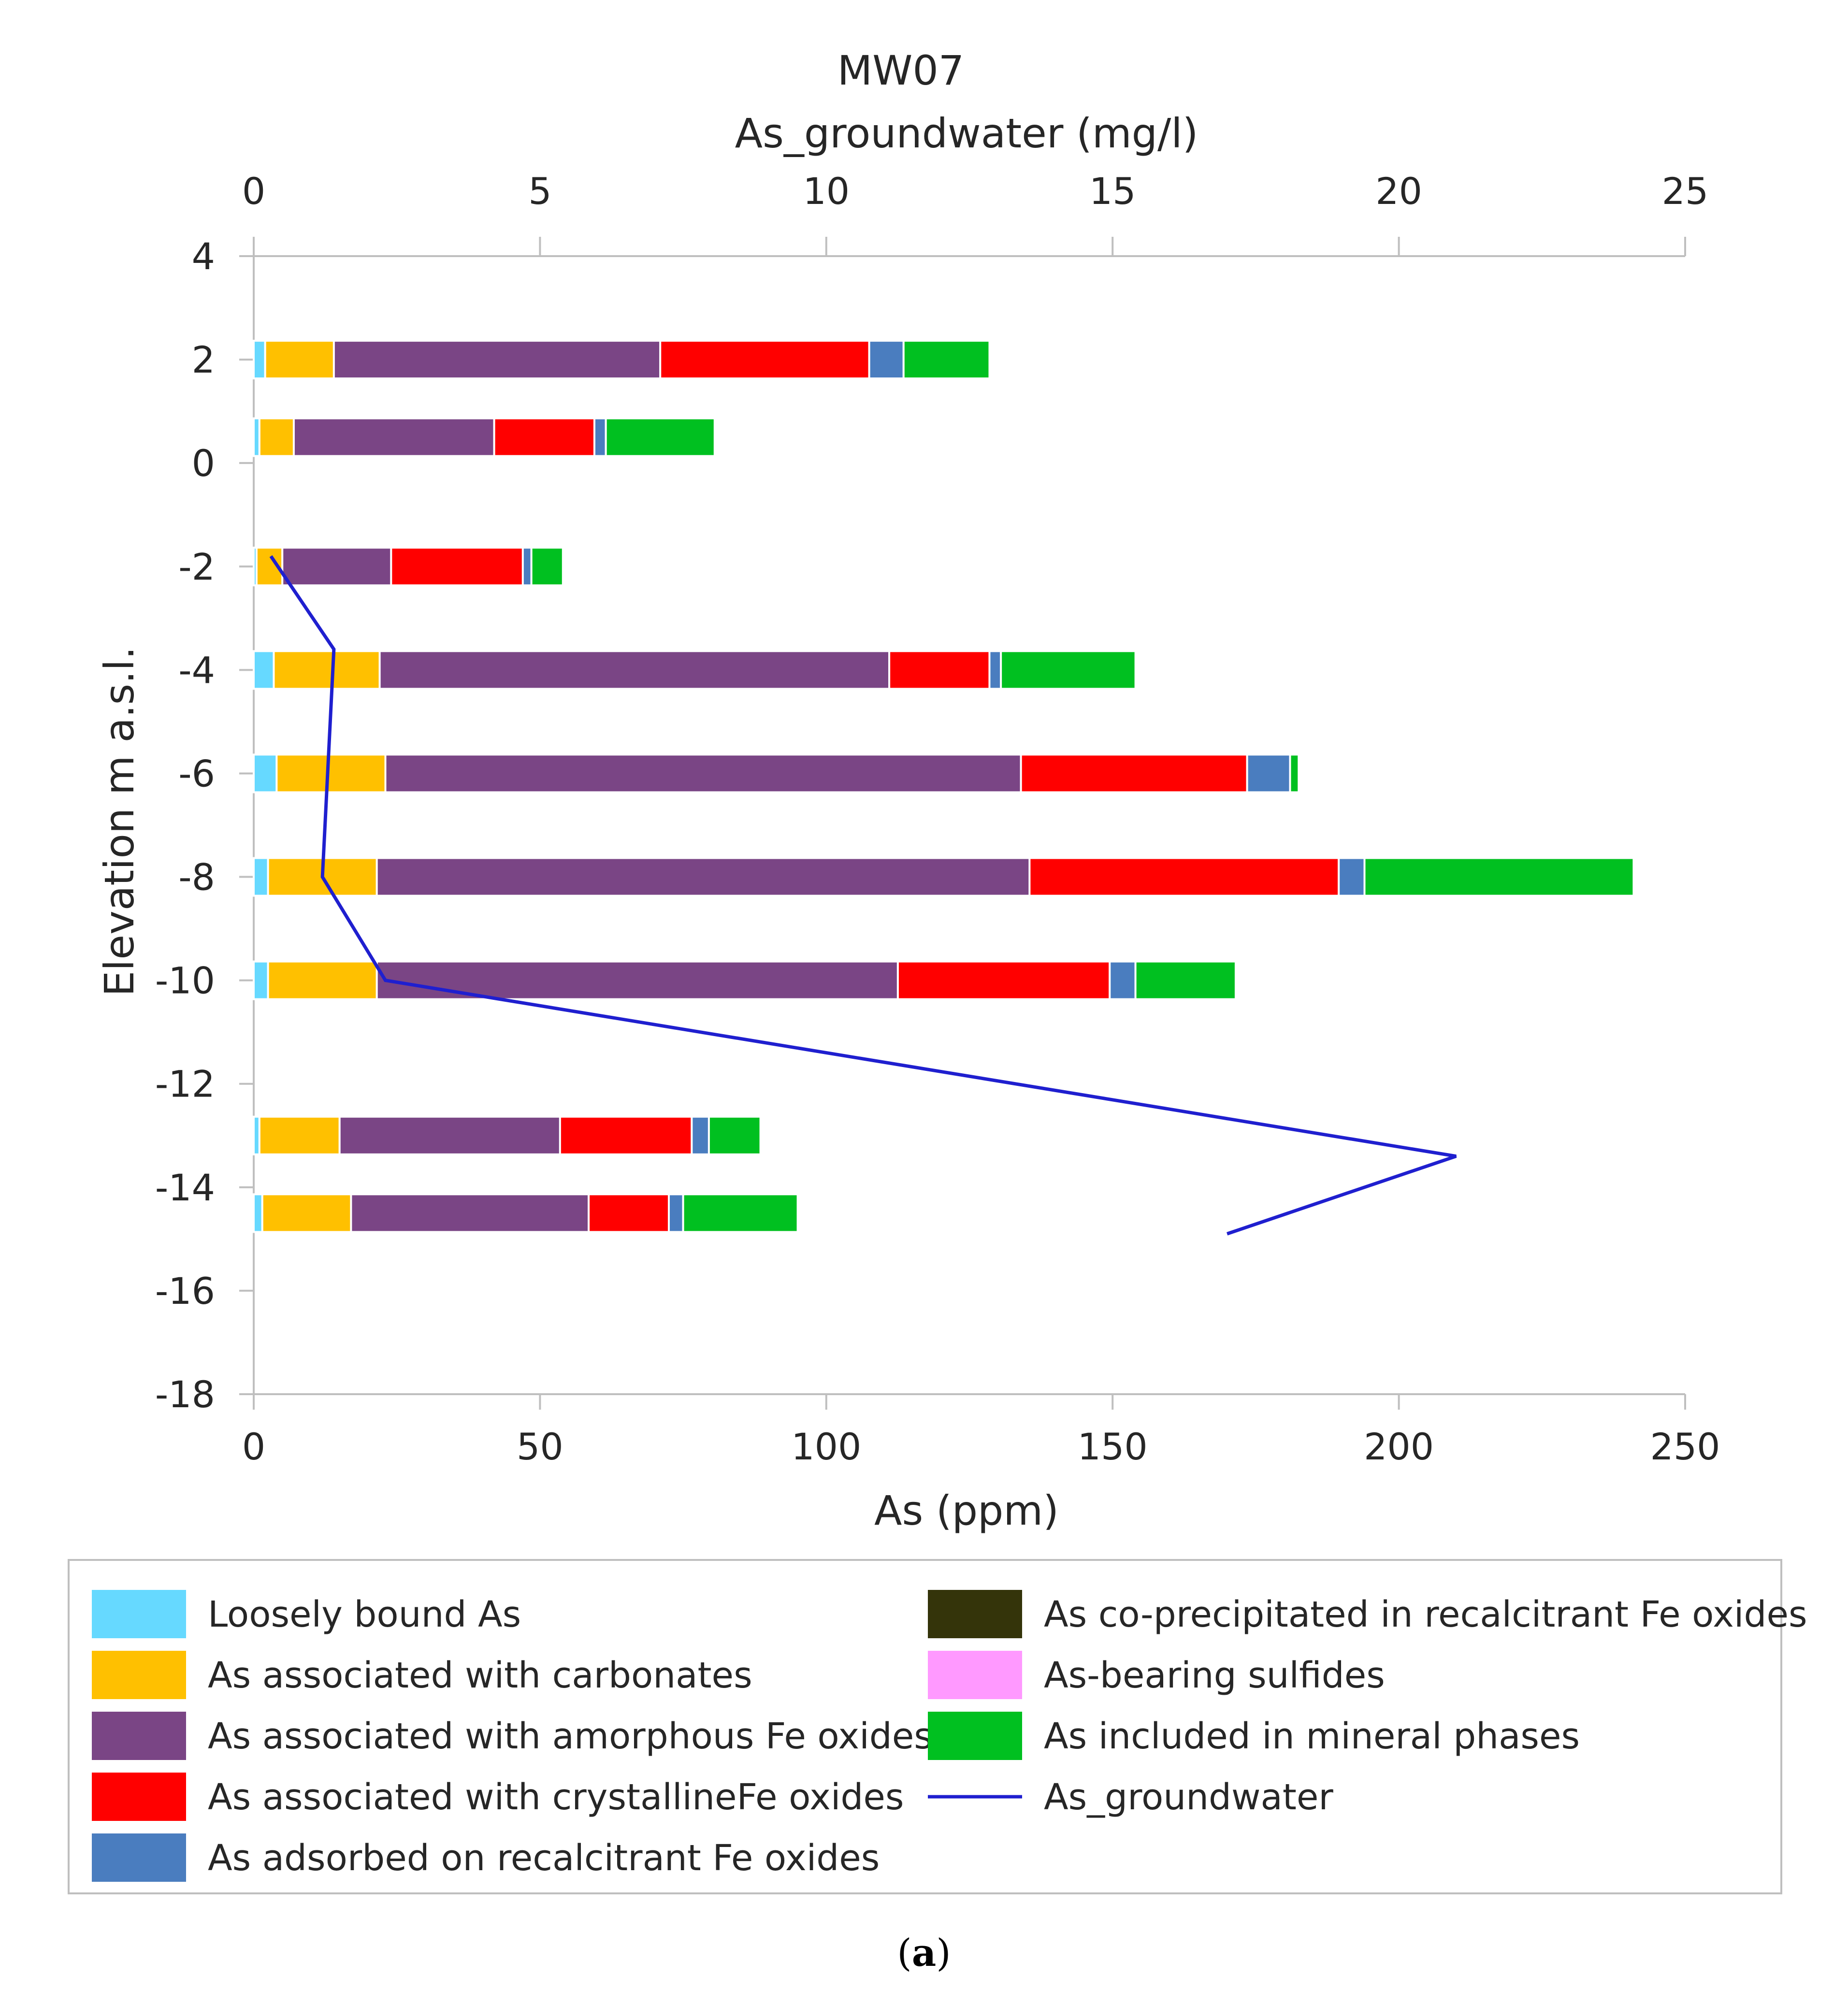 The height and width of the screenshot is (1991, 1848). Describe the element at coordinates (185, 1188) in the screenshot. I see `y-tick-label: -14` at that location.